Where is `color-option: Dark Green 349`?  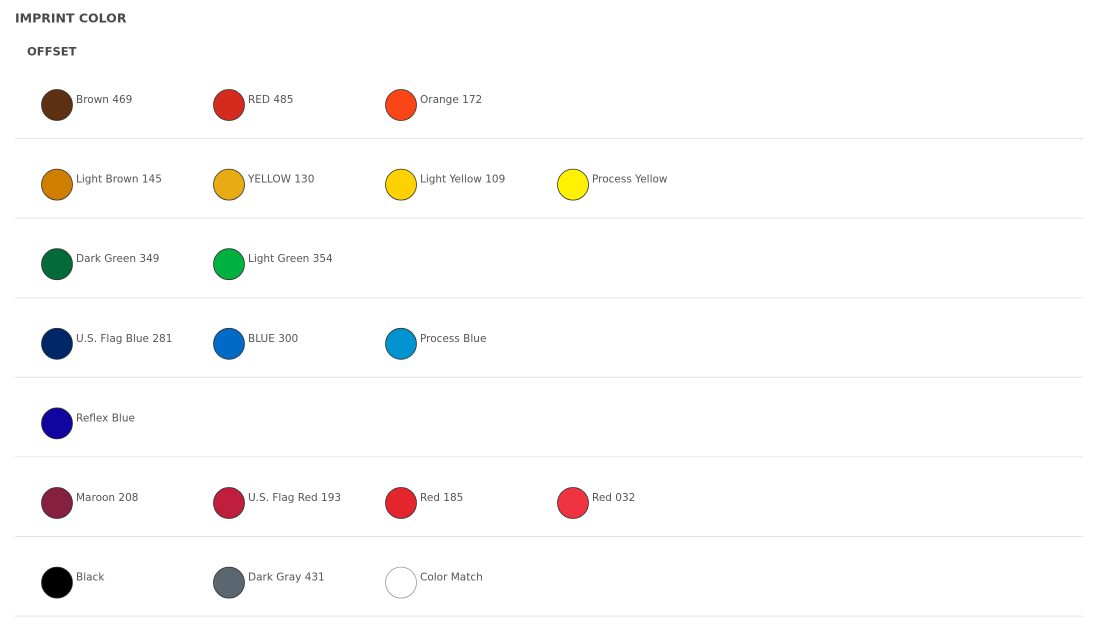 color-option: Dark Green 349 is located at coordinates (100, 264).